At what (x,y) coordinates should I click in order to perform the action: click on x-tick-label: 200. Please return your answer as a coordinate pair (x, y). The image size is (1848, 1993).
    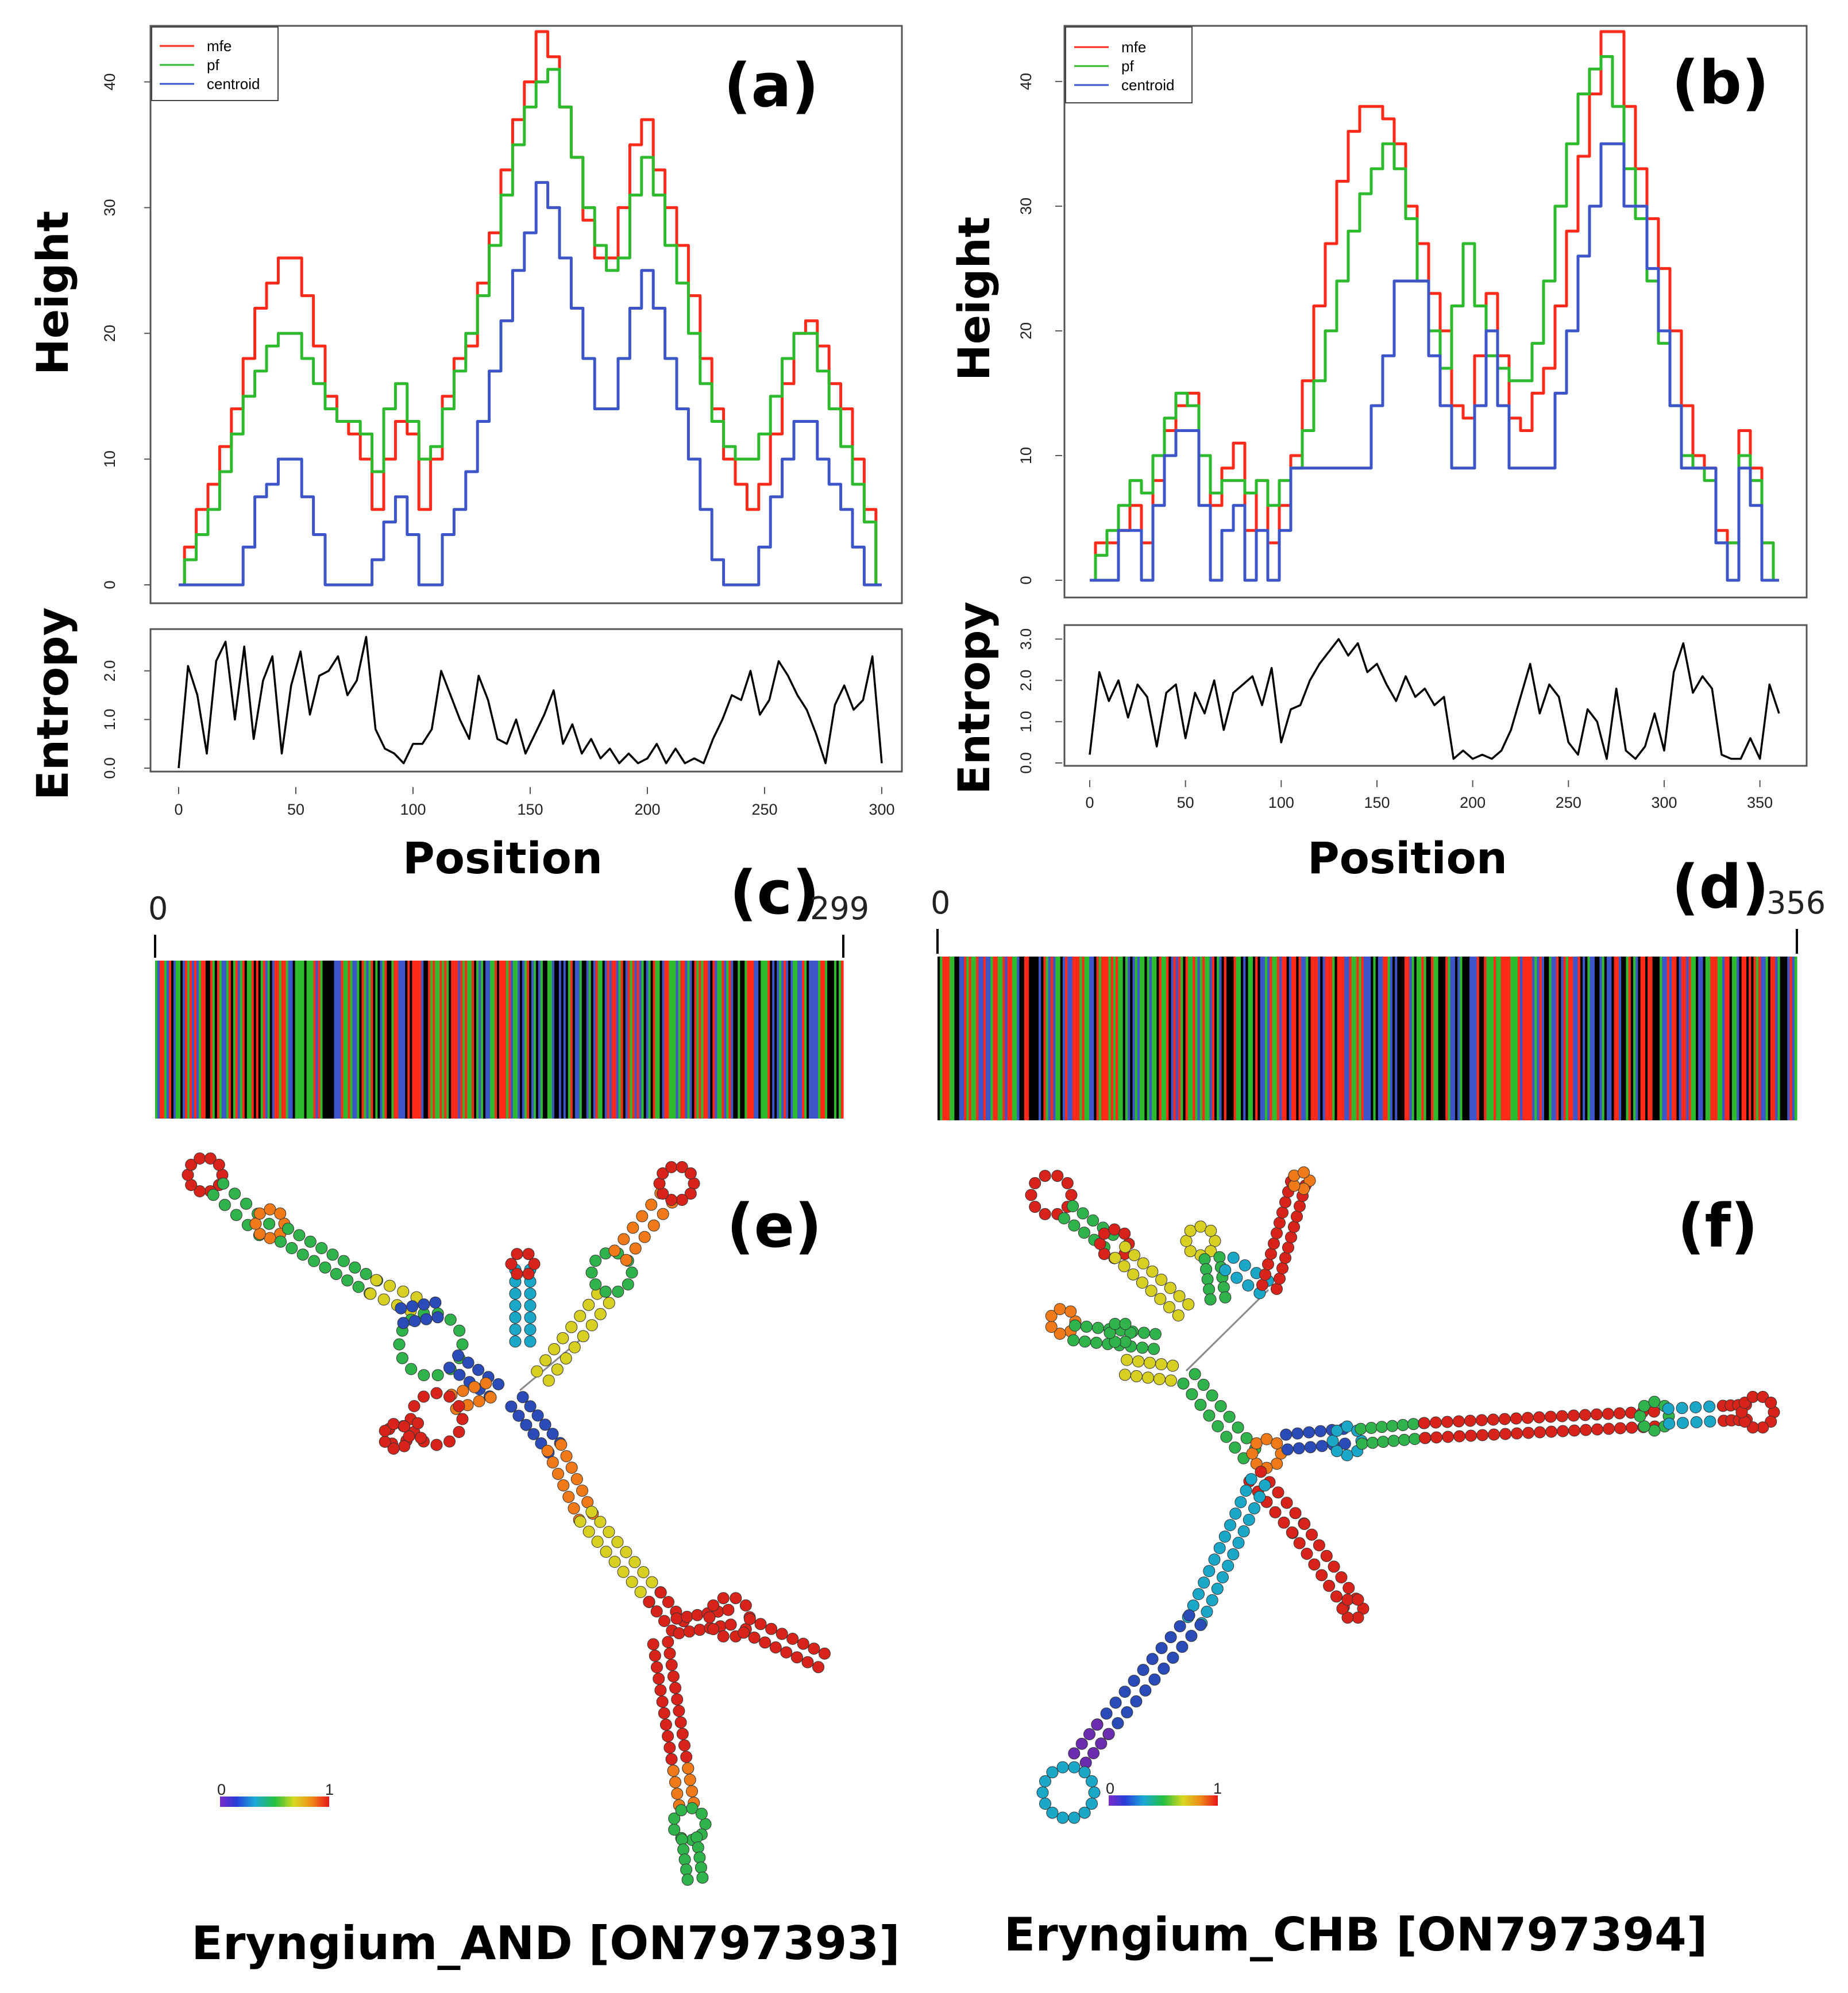
    Looking at the image, I should click on (647, 809).